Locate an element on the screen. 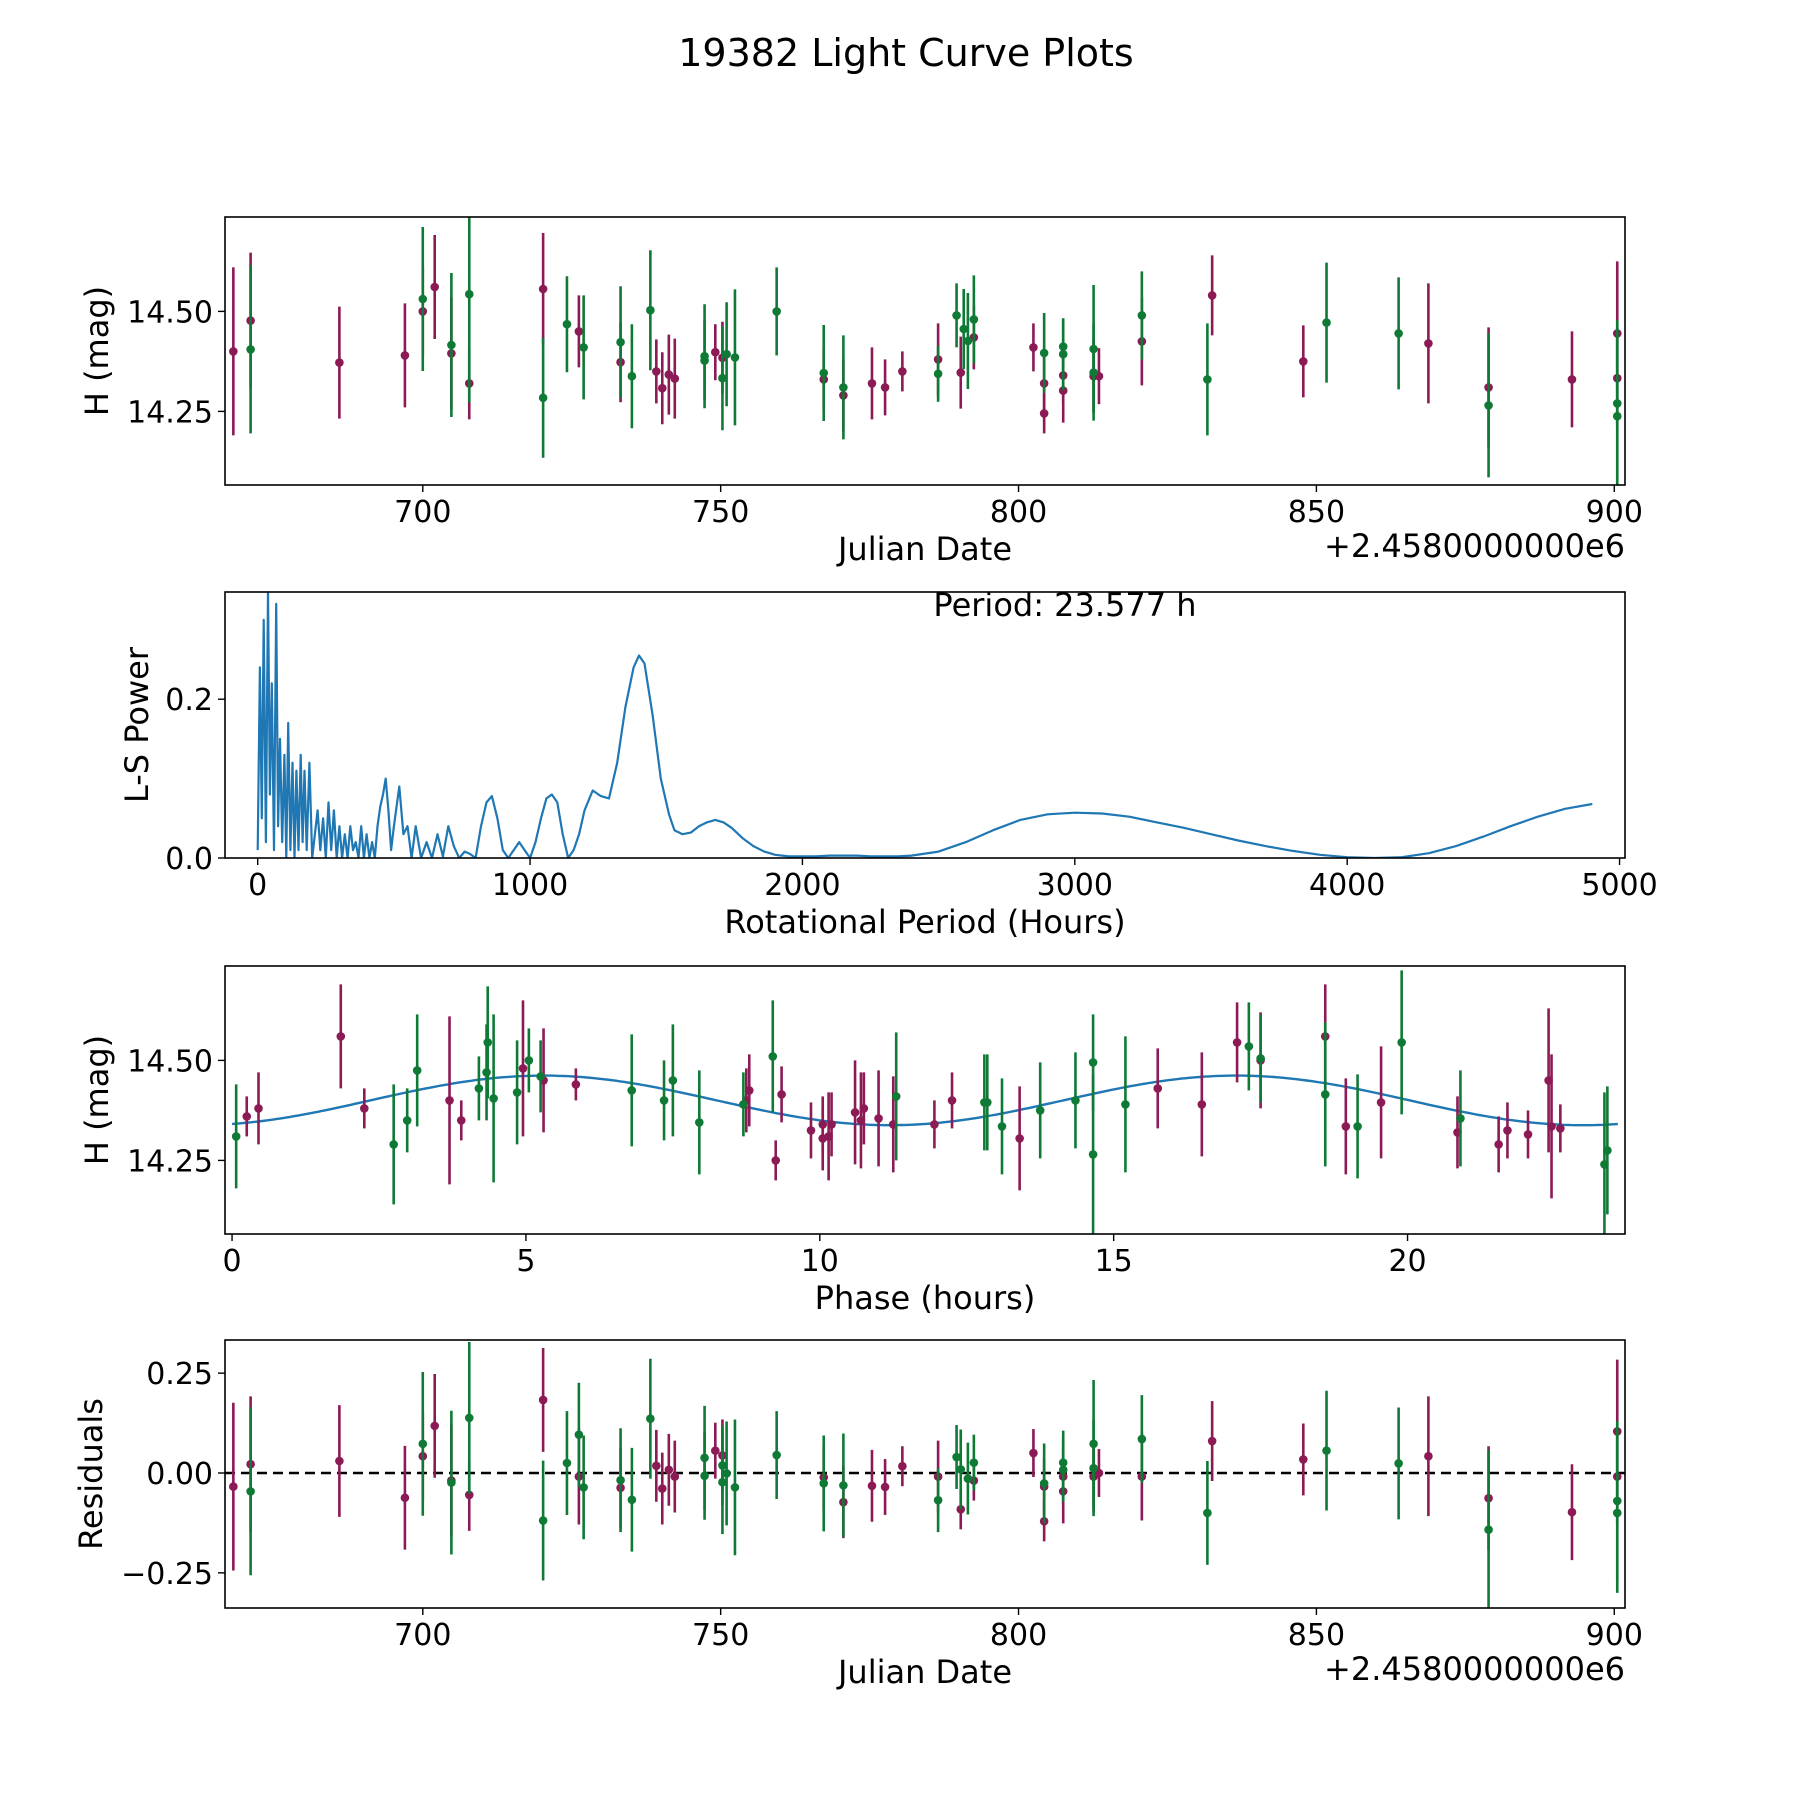  period-annotation: Period: 23.577 h is located at coordinates (1064, 605).